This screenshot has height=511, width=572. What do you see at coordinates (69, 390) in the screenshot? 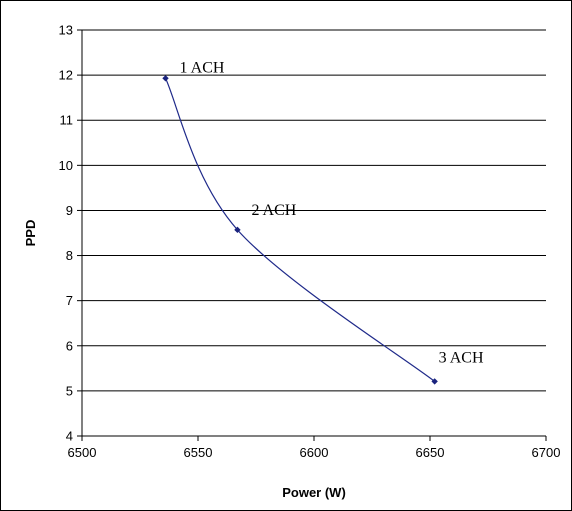
I see `y-tick-label: 5` at bounding box center [69, 390].